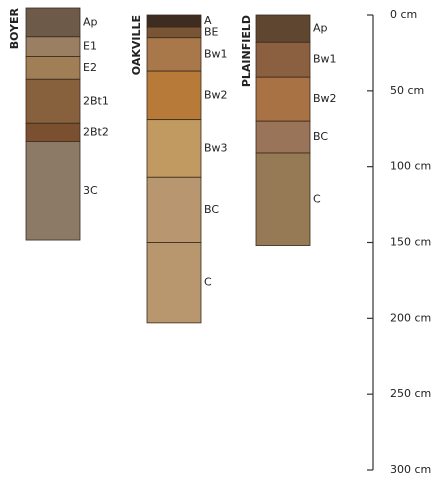 The width and height of the screenshot is (441, 480). Describe the element at coordinates (90, 67) in the screenshot. I see `horizon-label: E2` at that location.